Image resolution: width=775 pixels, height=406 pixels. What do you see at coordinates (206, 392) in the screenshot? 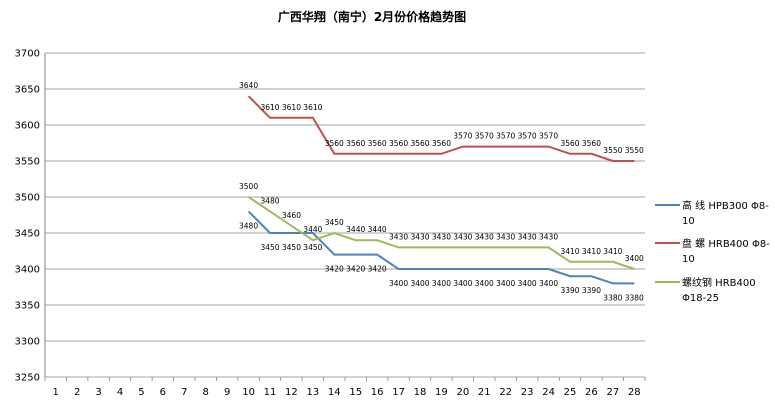
I see `x-tick-label: 8` at bounding box center [206, 392].